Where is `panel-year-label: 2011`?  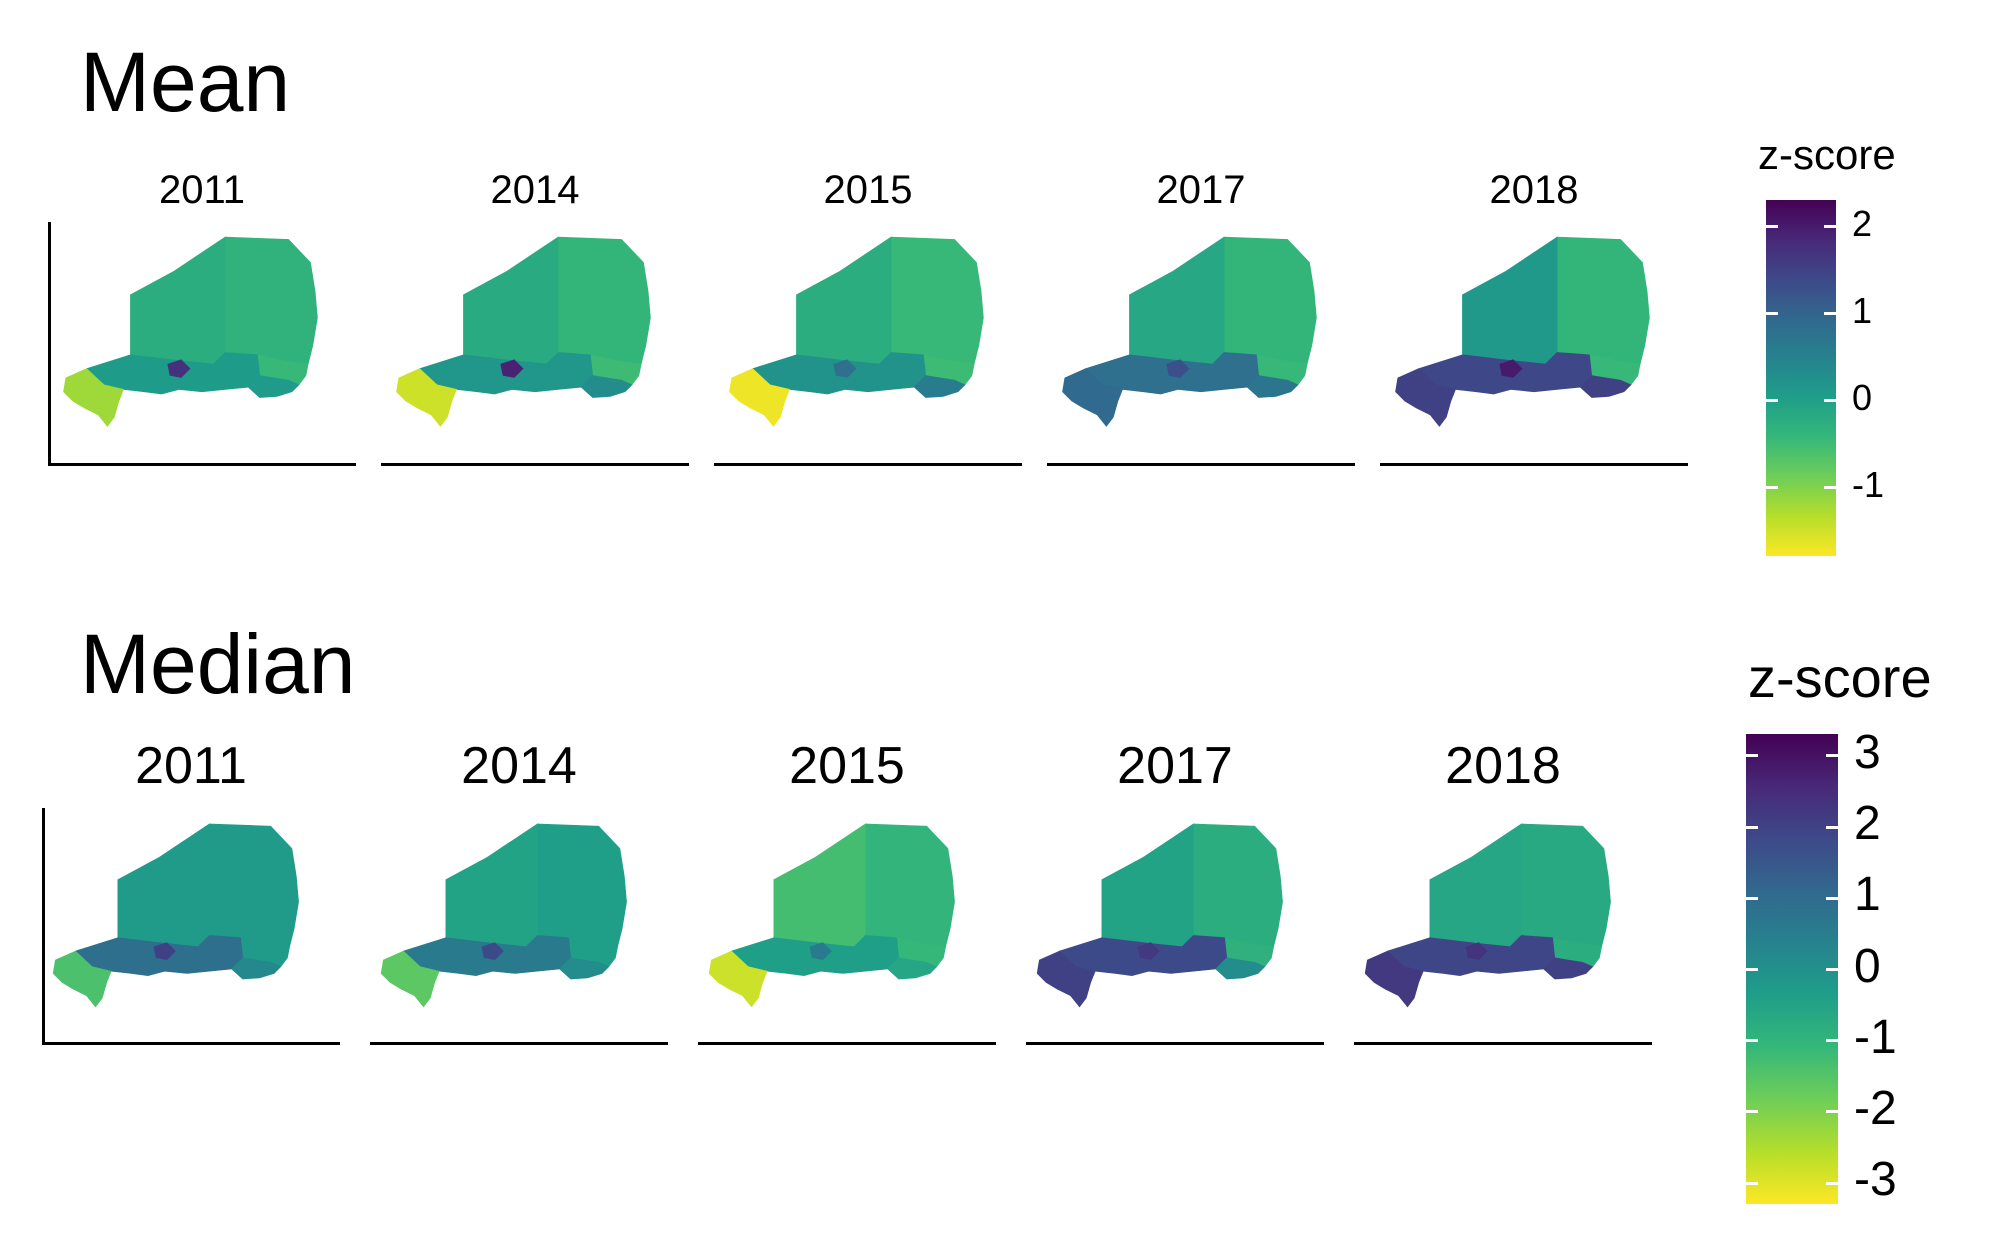
panel-year-label: 2011 is located at coordinates (201, 190).